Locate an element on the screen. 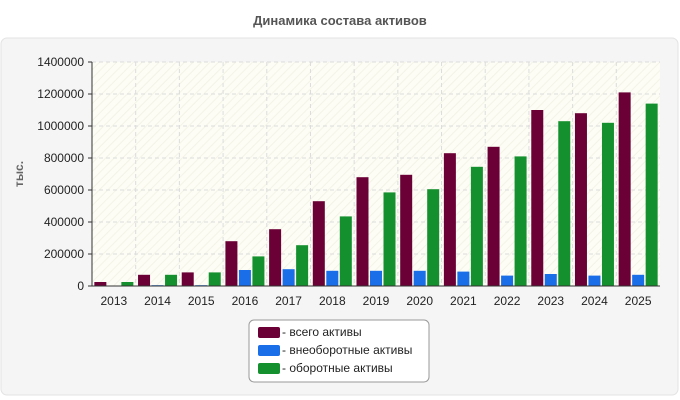  bar-series-1-2021 is located at coordinates (463, 278).